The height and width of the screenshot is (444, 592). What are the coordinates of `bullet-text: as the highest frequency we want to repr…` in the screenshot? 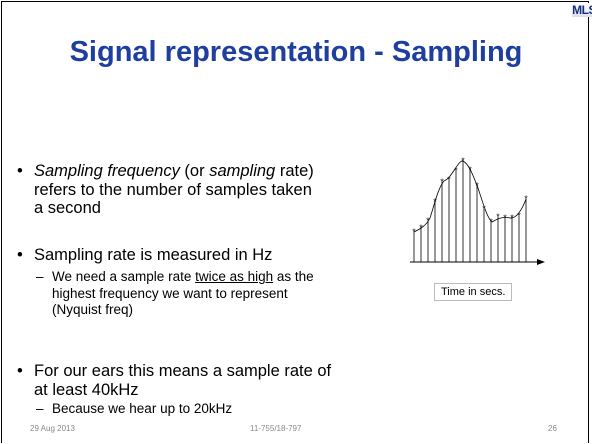 It's located at (183, 293).